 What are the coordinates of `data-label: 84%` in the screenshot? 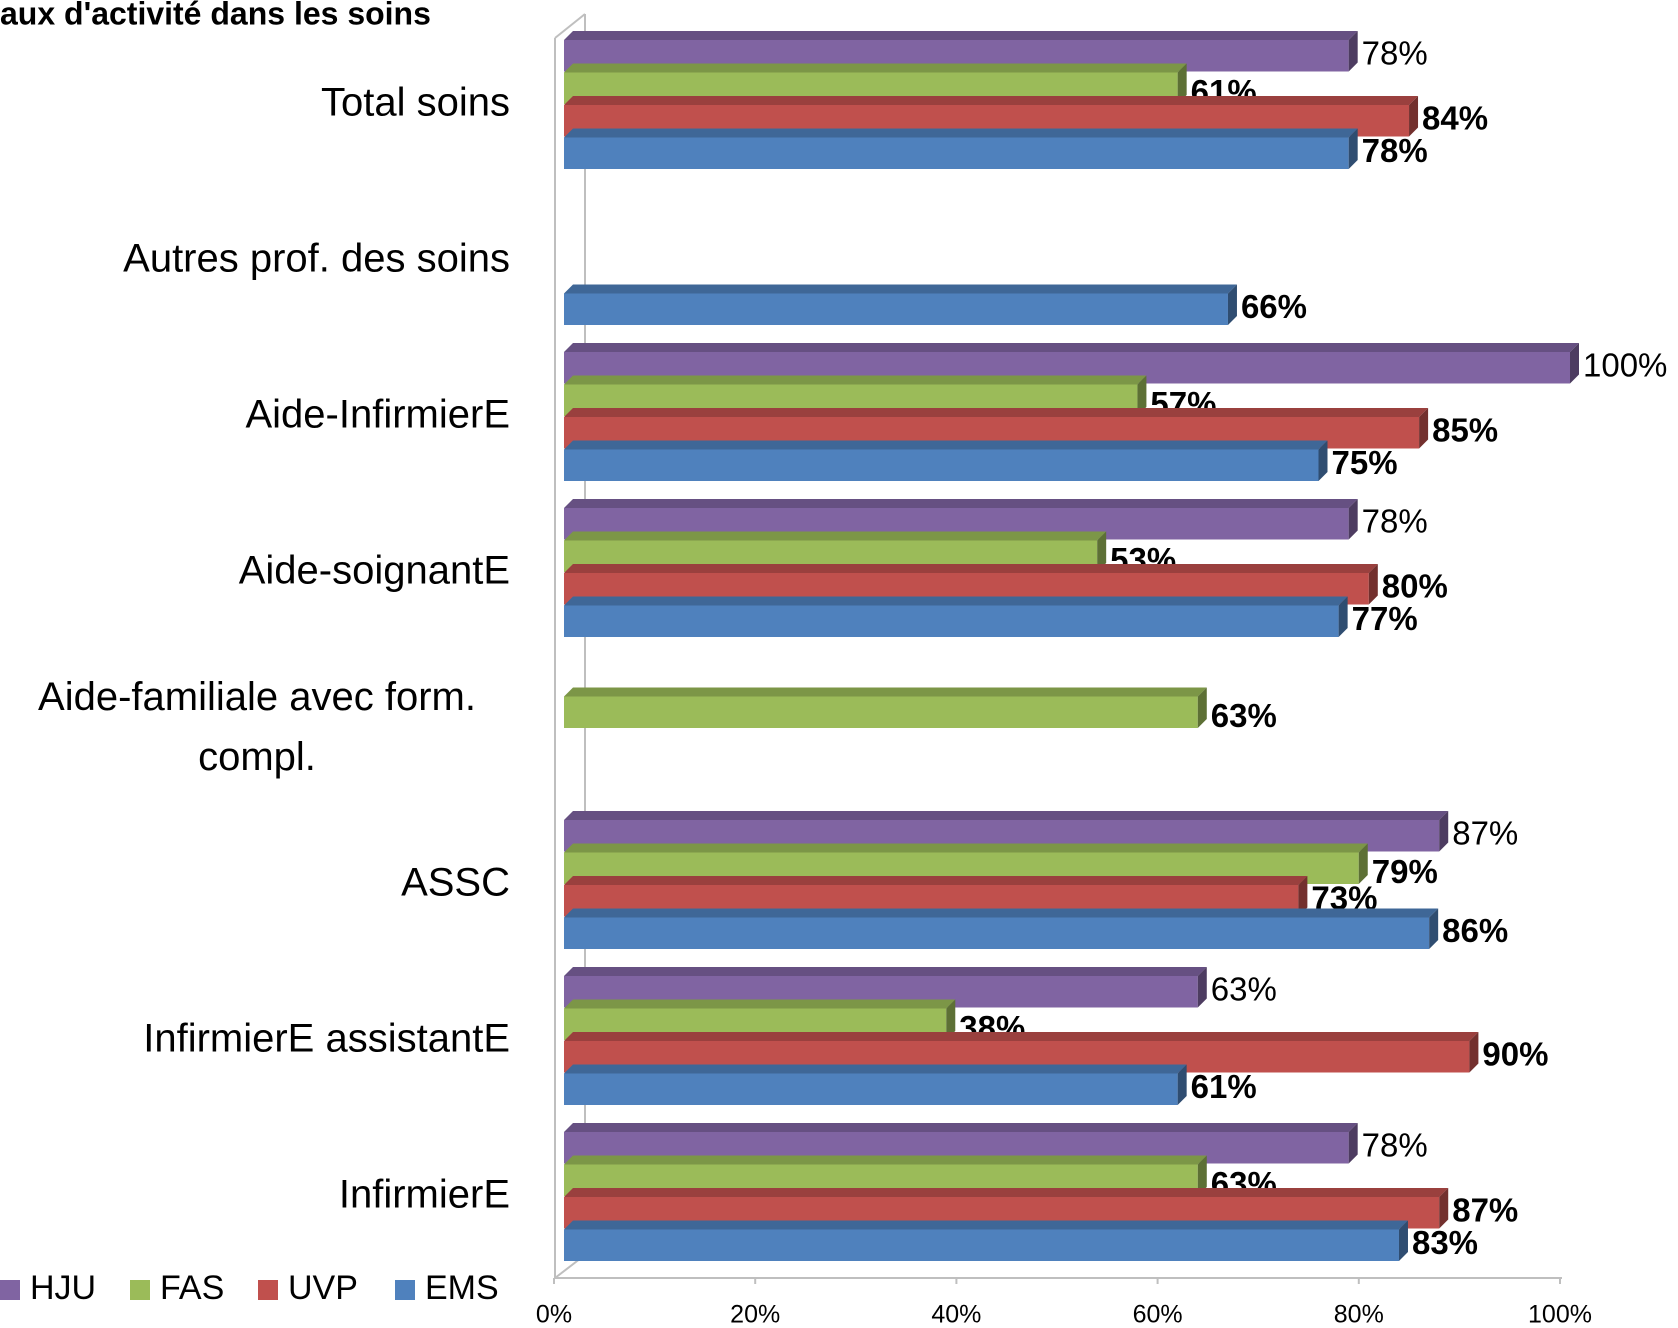 It's located at (1455, 117).